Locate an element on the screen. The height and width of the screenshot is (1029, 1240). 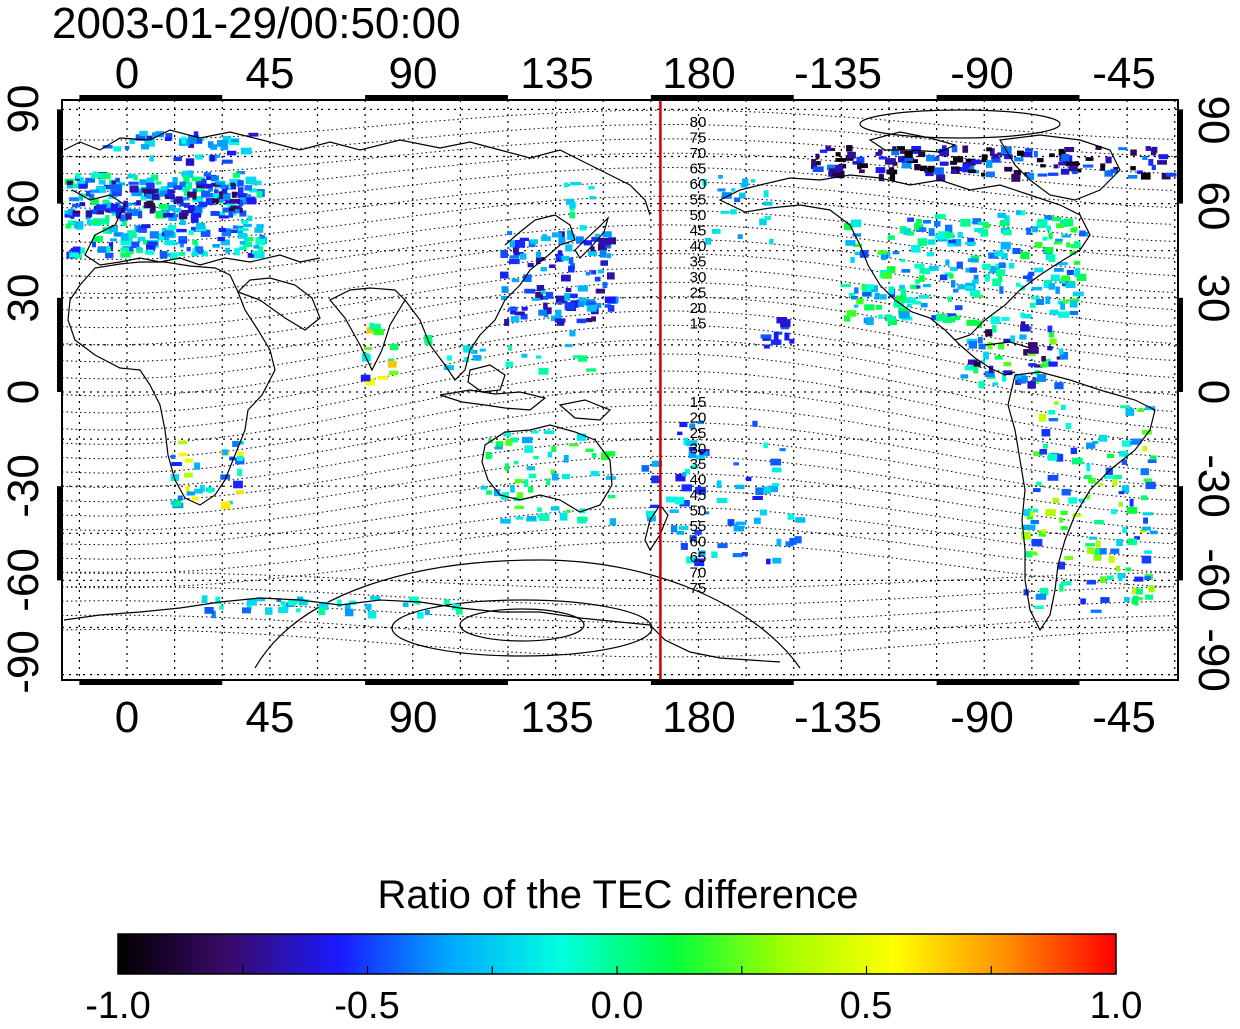
colorbar-tick-label: -0.5 is located at coordinates (366, 1004).